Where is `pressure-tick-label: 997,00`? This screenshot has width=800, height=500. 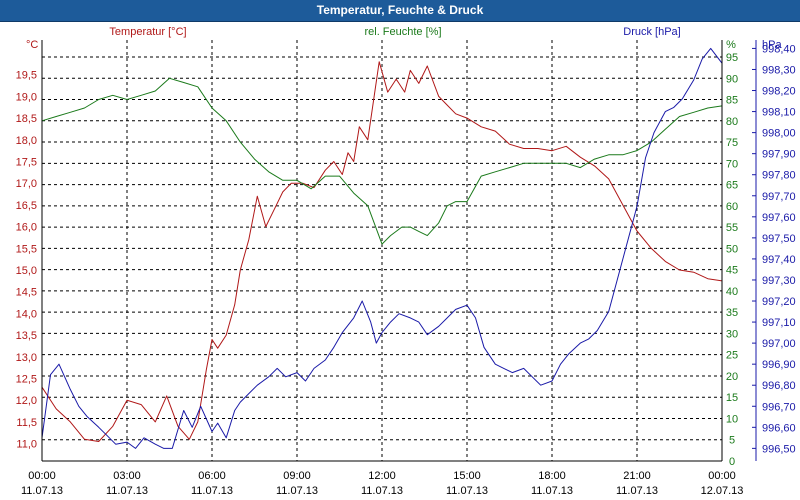 pressure-tick-label: 997,00 is located at coordinates (779, 344).